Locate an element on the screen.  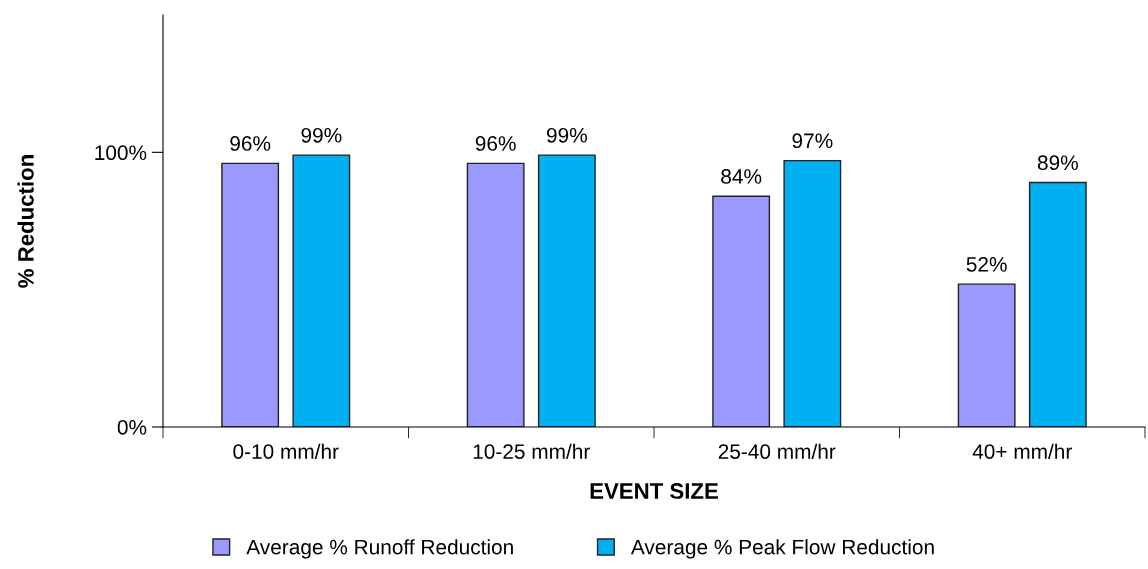
y-axis-title: % Reduction is located at coordinates (25, 221).